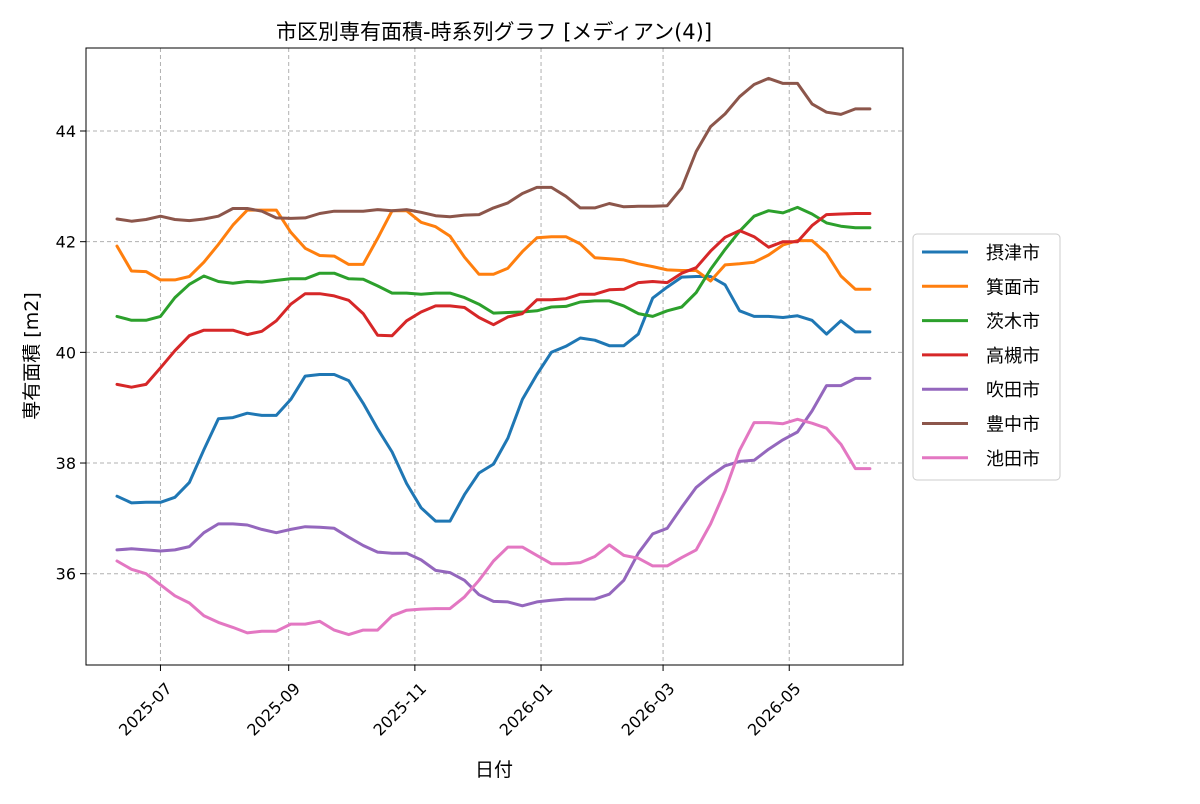 The height and width of the screenshot is (804, 1200). I want to click on y-tick-label: 40, so click(66, 352).